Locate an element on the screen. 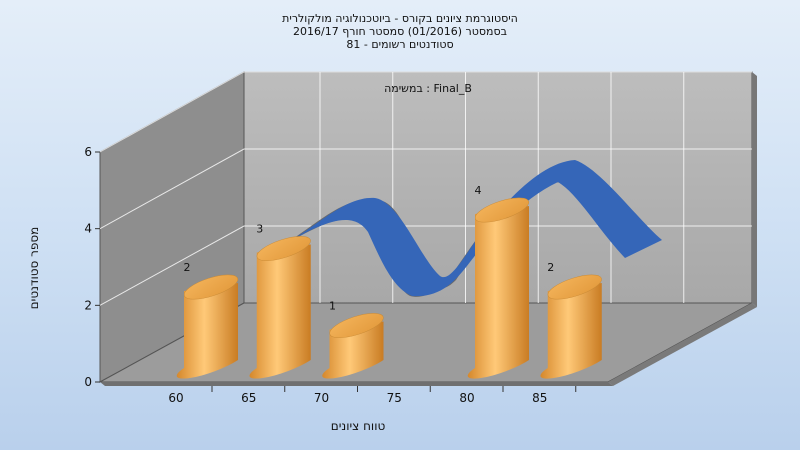 Image resolution: width=800 pixels, height=450 pixels. chart-subtitle: במשימה : Final_B is located at coordinates (428, 88).